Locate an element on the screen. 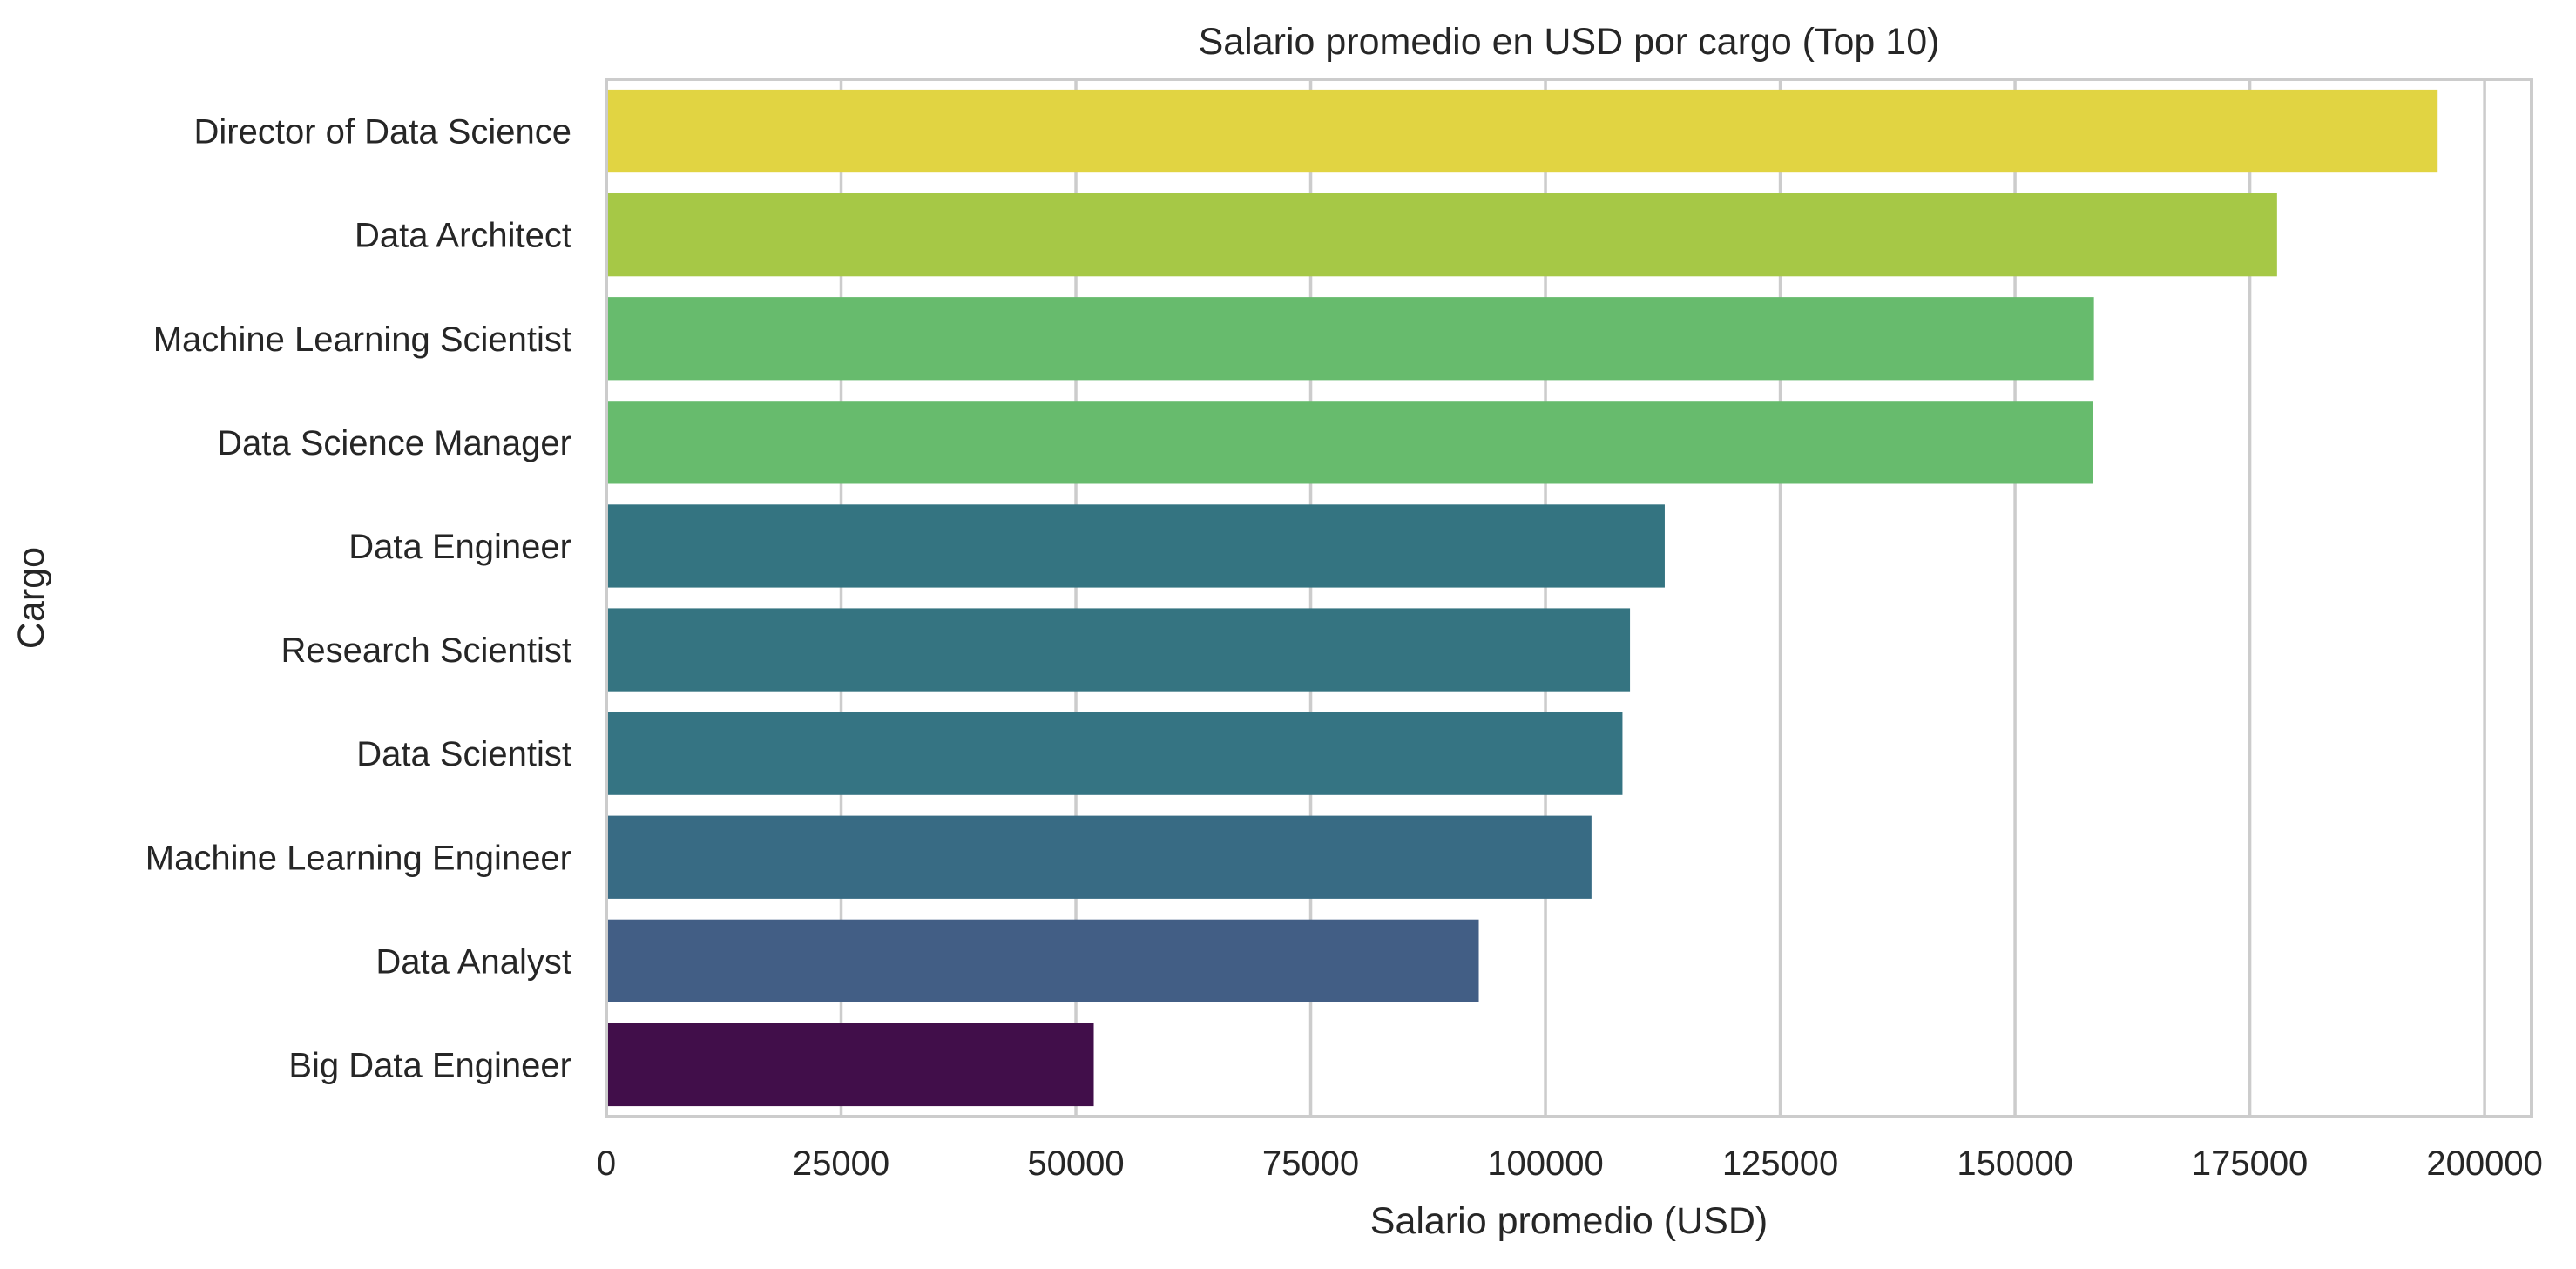  y-tick-label: Data Analyst is located at coordinates (473, 961).